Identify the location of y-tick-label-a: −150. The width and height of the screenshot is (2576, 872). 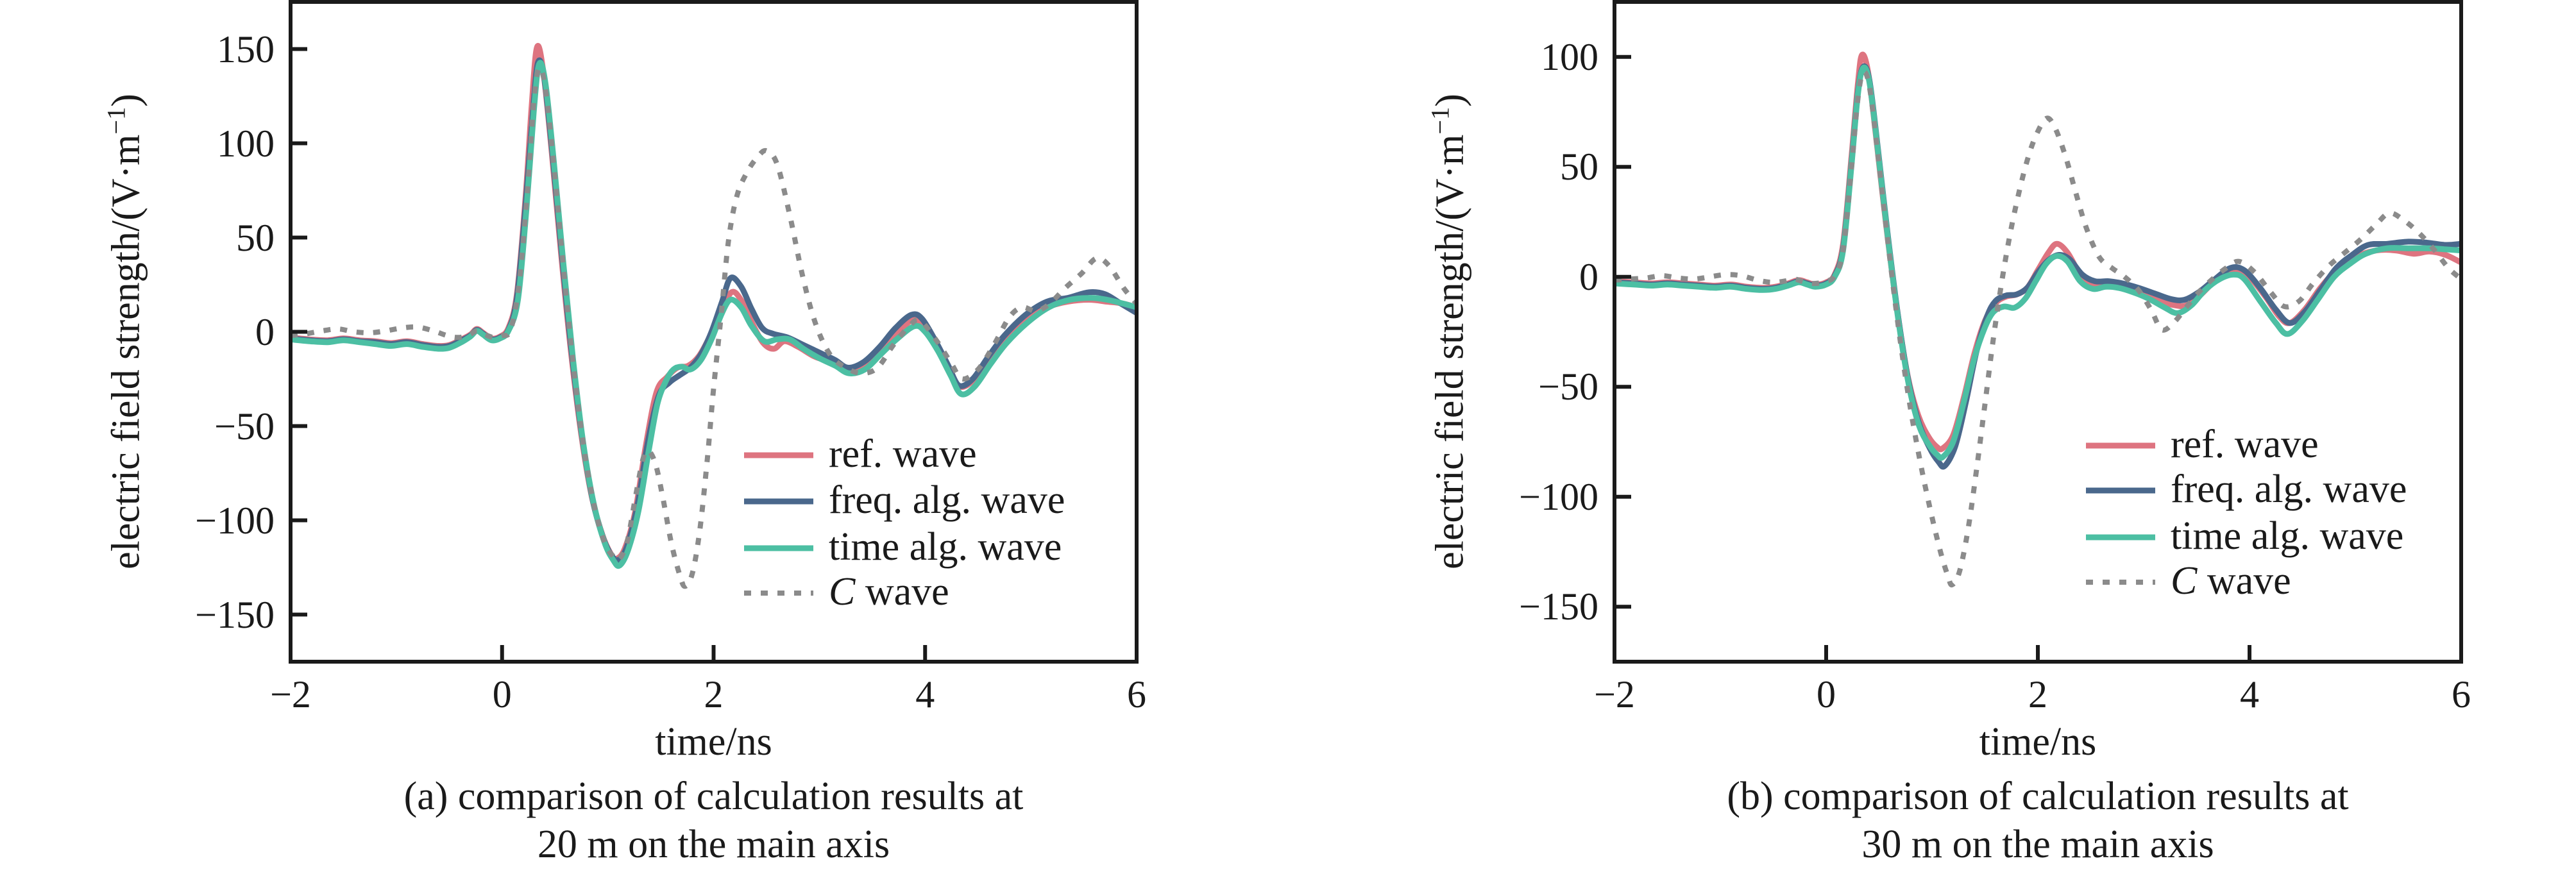
(235, 614).